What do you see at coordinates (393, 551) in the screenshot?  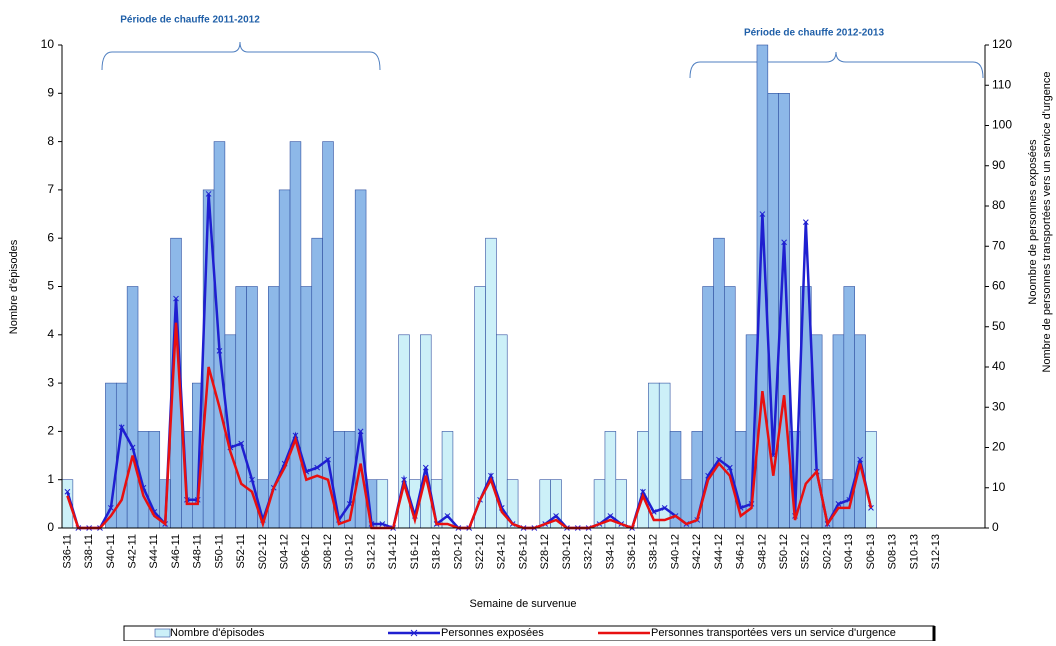 I see `x-tick-label: S14-12` at bounding box center [393, 551].